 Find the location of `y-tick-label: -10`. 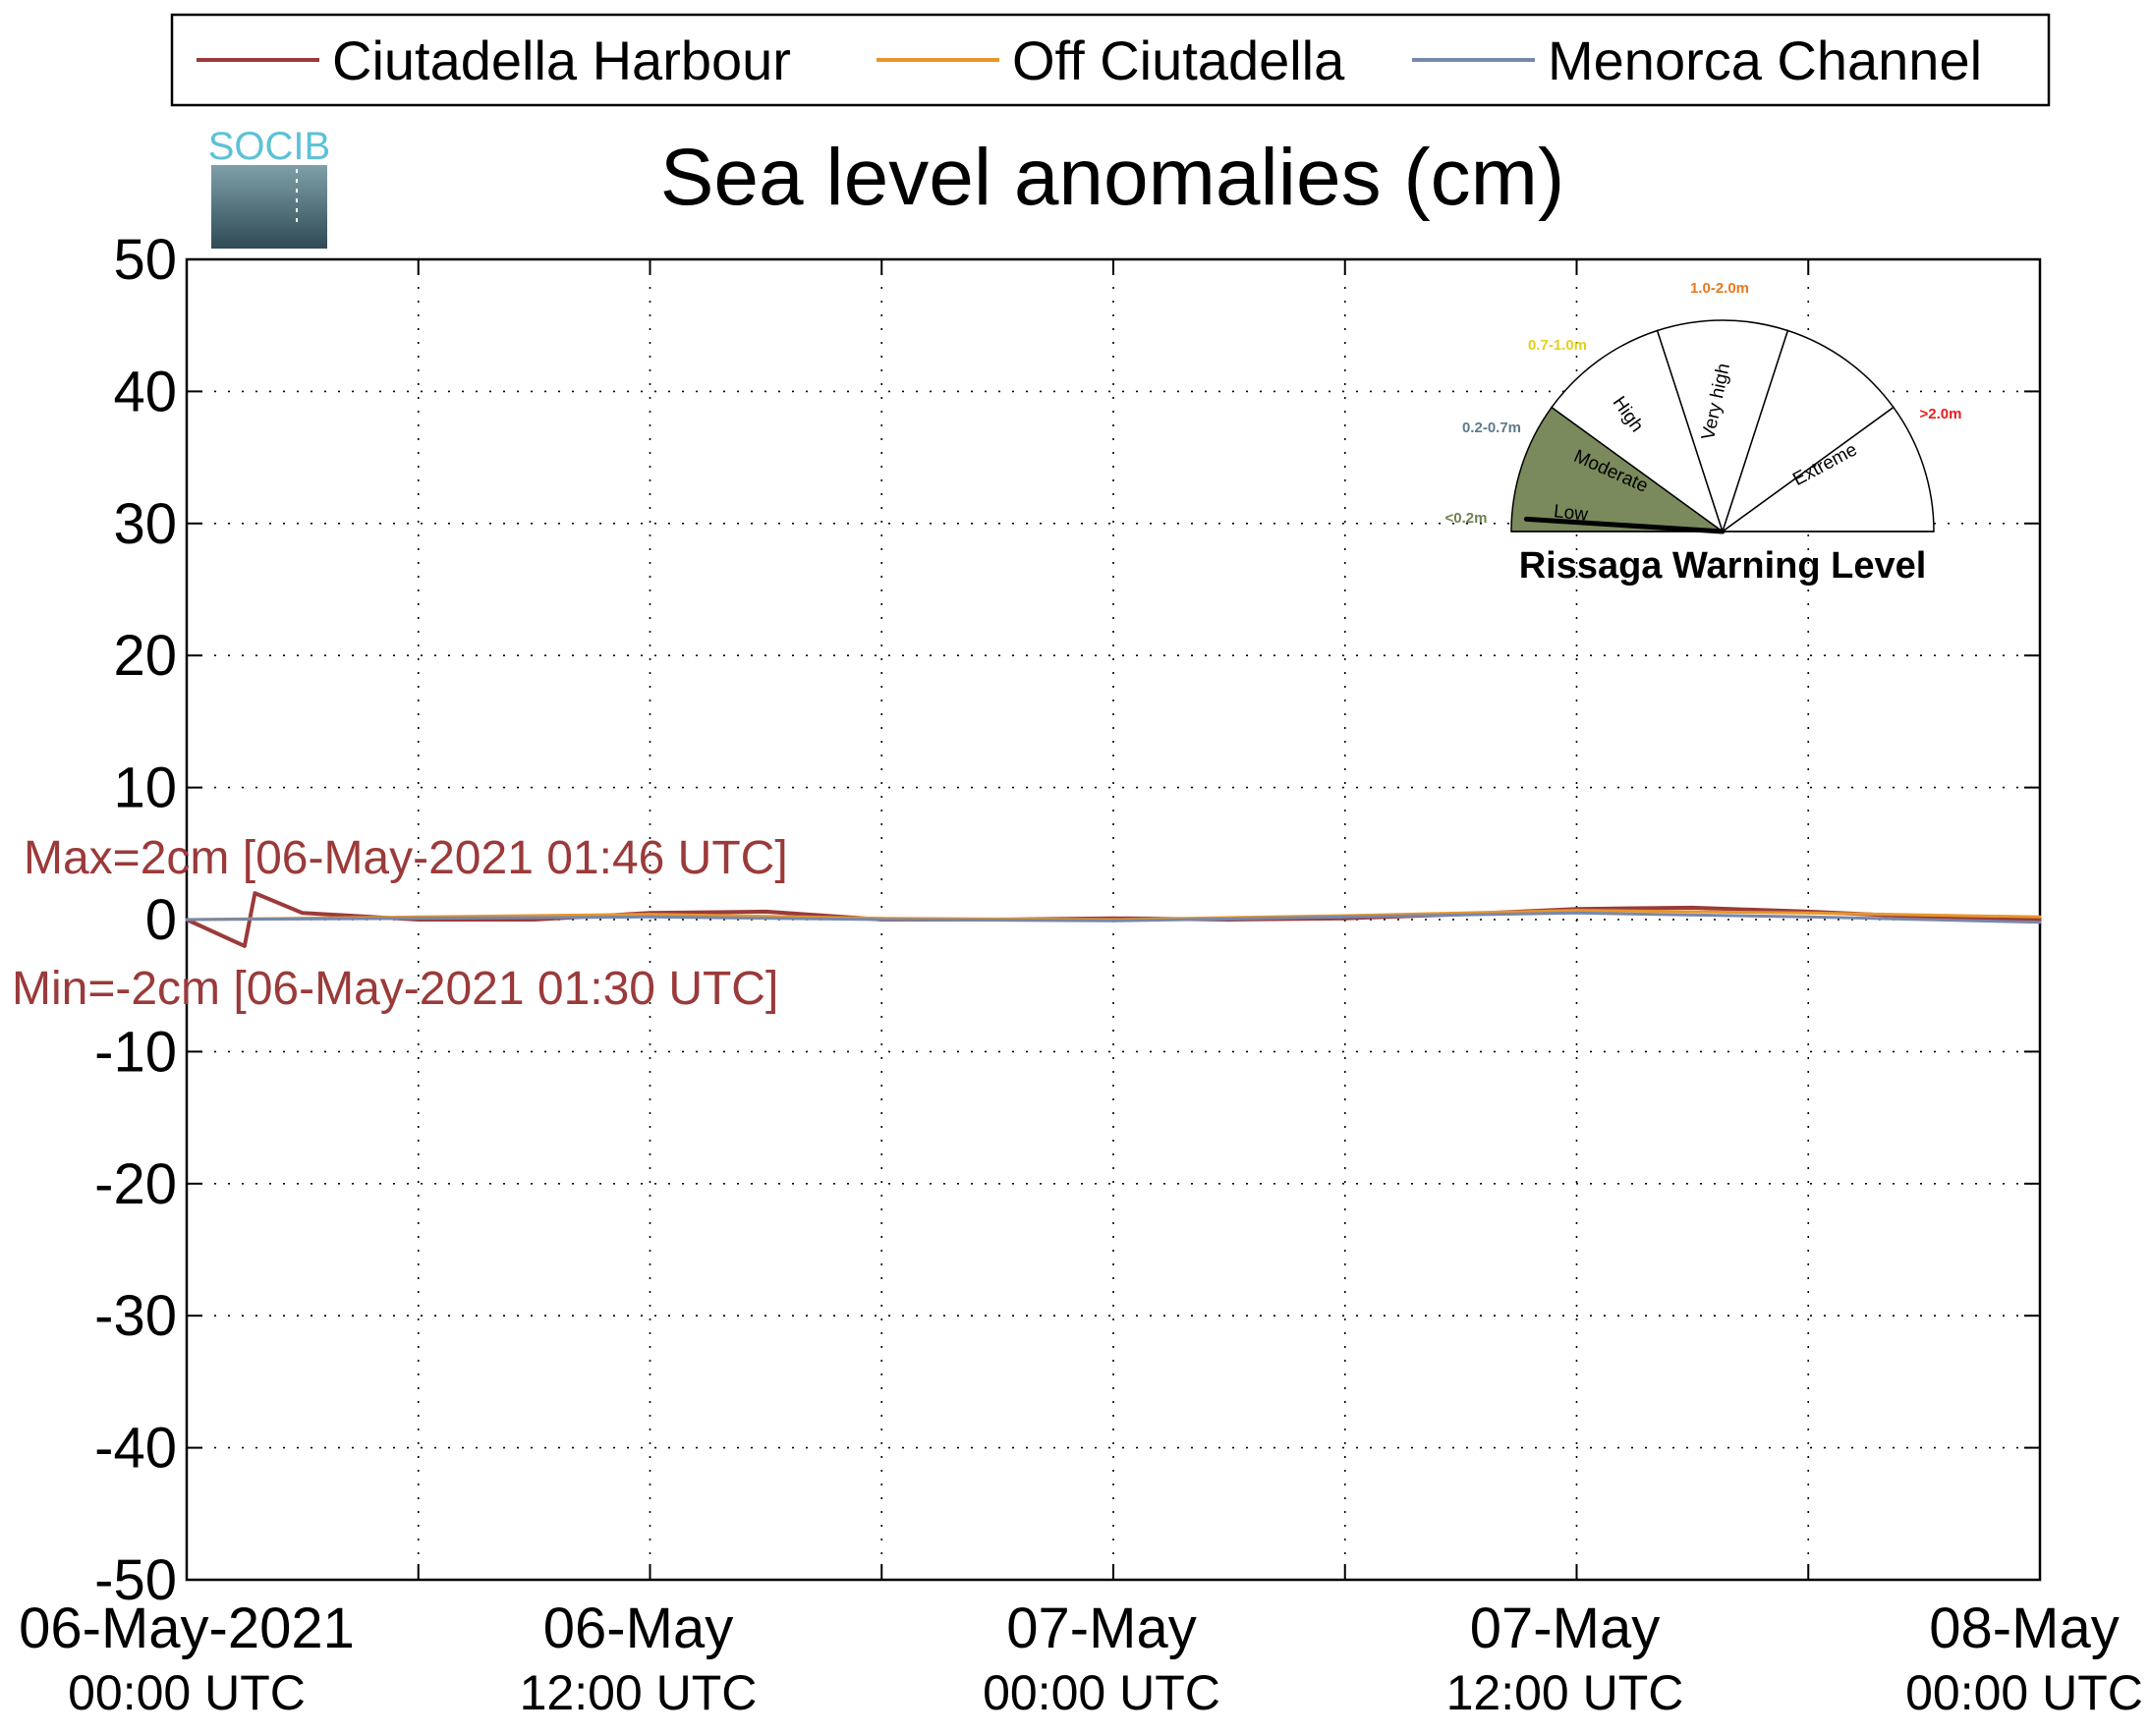

y-tick-label: -10 is located at coordinates (135, 1052).